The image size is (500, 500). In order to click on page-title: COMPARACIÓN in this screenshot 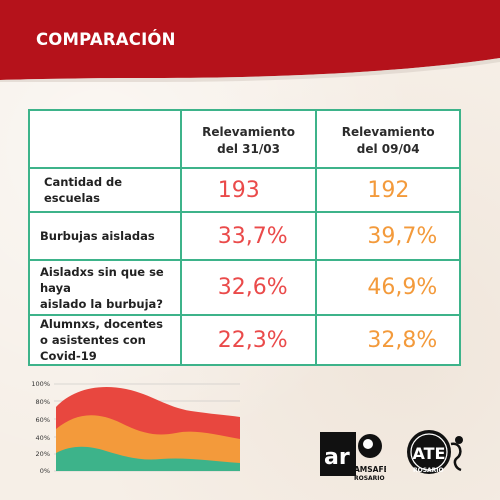, I will do `click(106, 39)`.